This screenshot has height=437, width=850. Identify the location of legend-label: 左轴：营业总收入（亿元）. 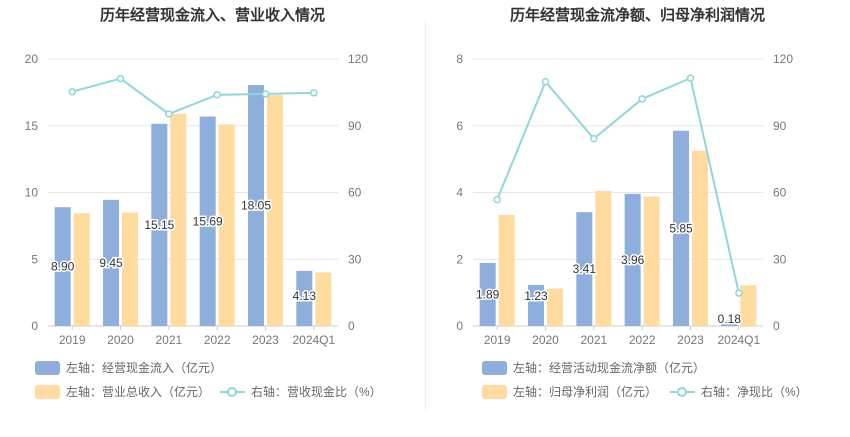
(138, 392).